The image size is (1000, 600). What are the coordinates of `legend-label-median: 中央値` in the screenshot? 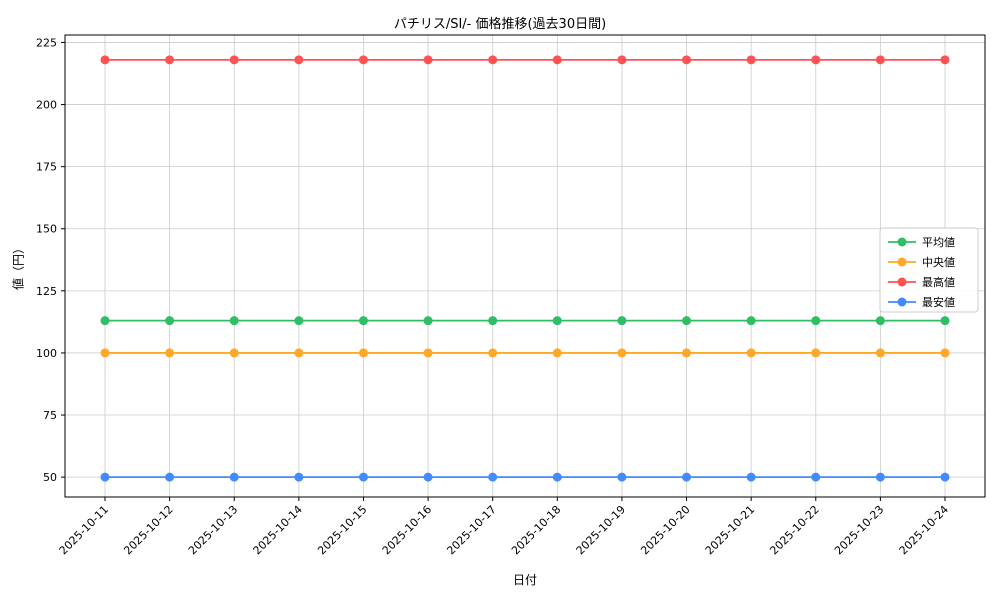 It's located at (938, 262).